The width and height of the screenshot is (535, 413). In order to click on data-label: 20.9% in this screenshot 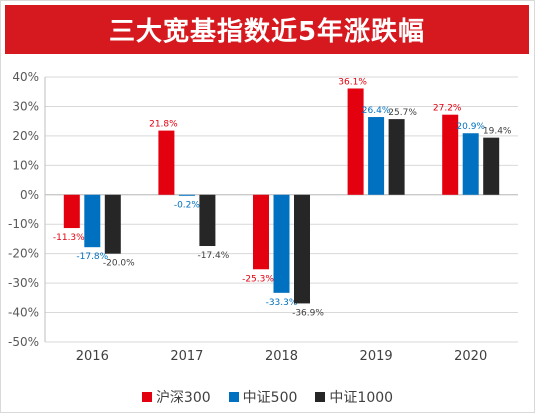, I will do `click(470, 127)`.